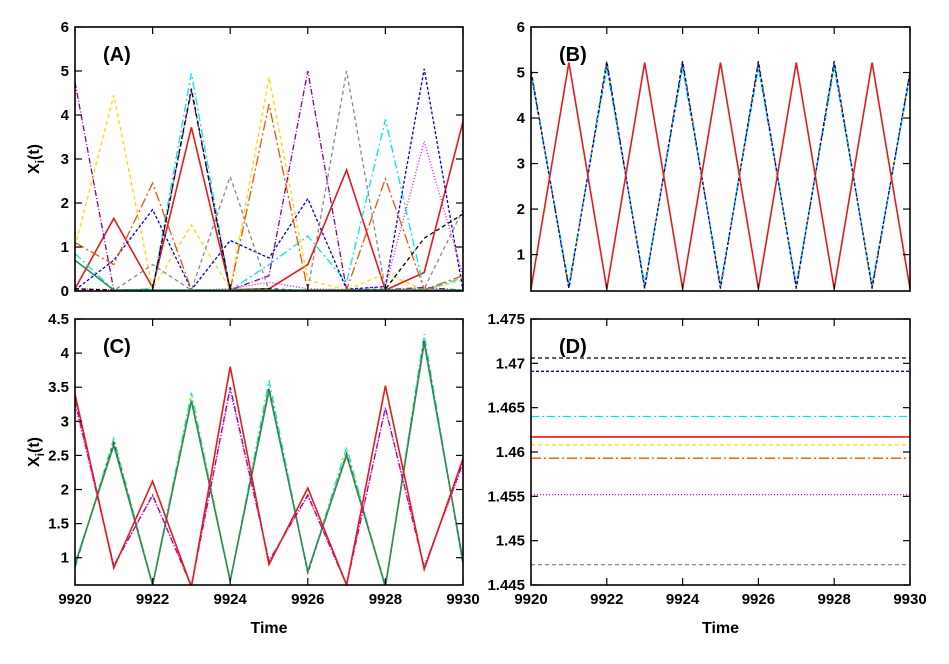  I want to click on series-line-purple, so click(269, 180).